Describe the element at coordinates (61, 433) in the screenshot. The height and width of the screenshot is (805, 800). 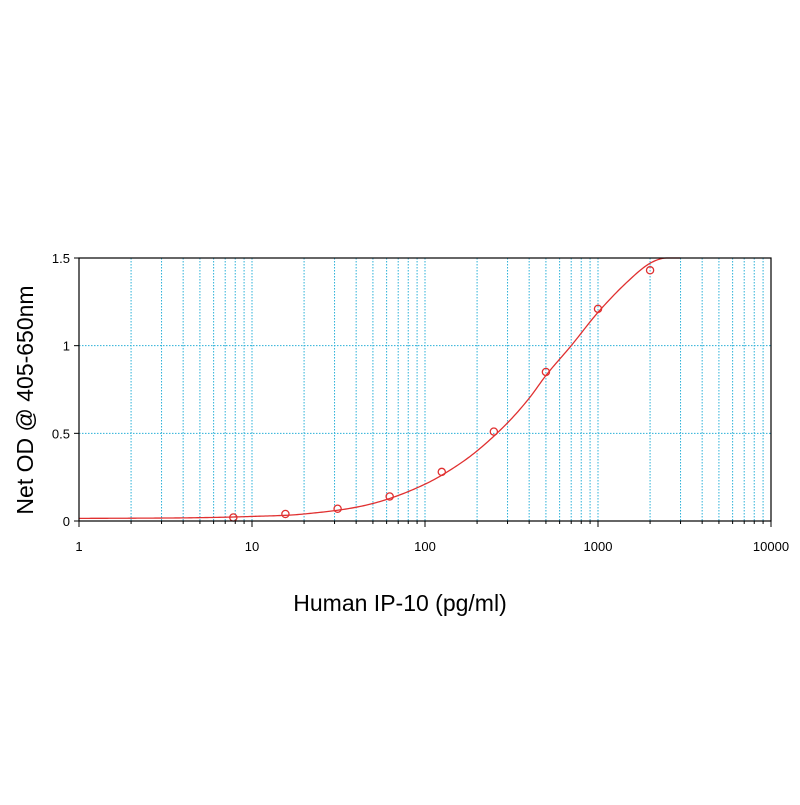
I see `y-tick-label: 0.5` at that location.